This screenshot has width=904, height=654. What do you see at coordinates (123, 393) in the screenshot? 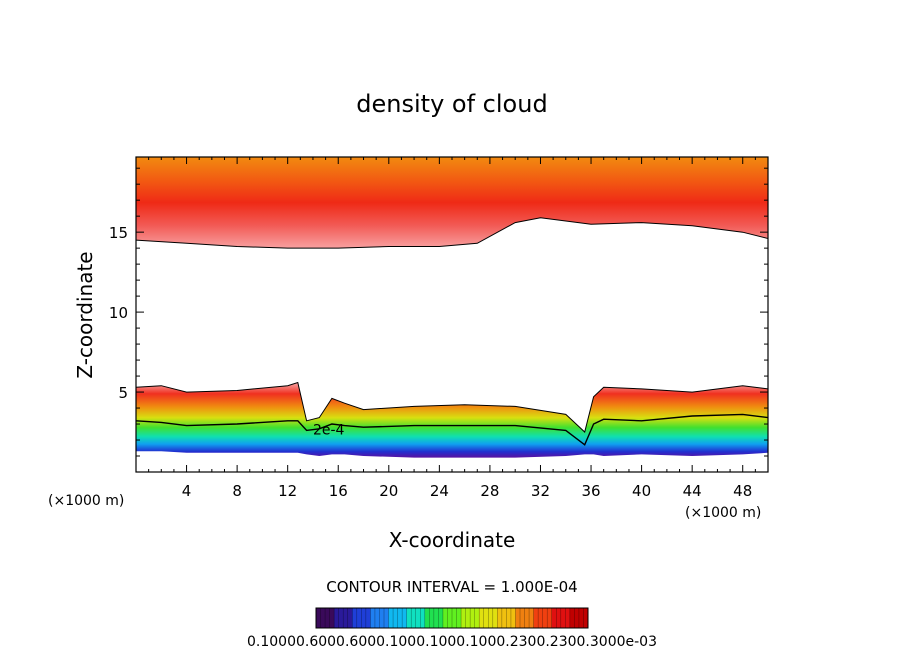
I see `y-tick-label: 5` at bounding box center [123, 393].